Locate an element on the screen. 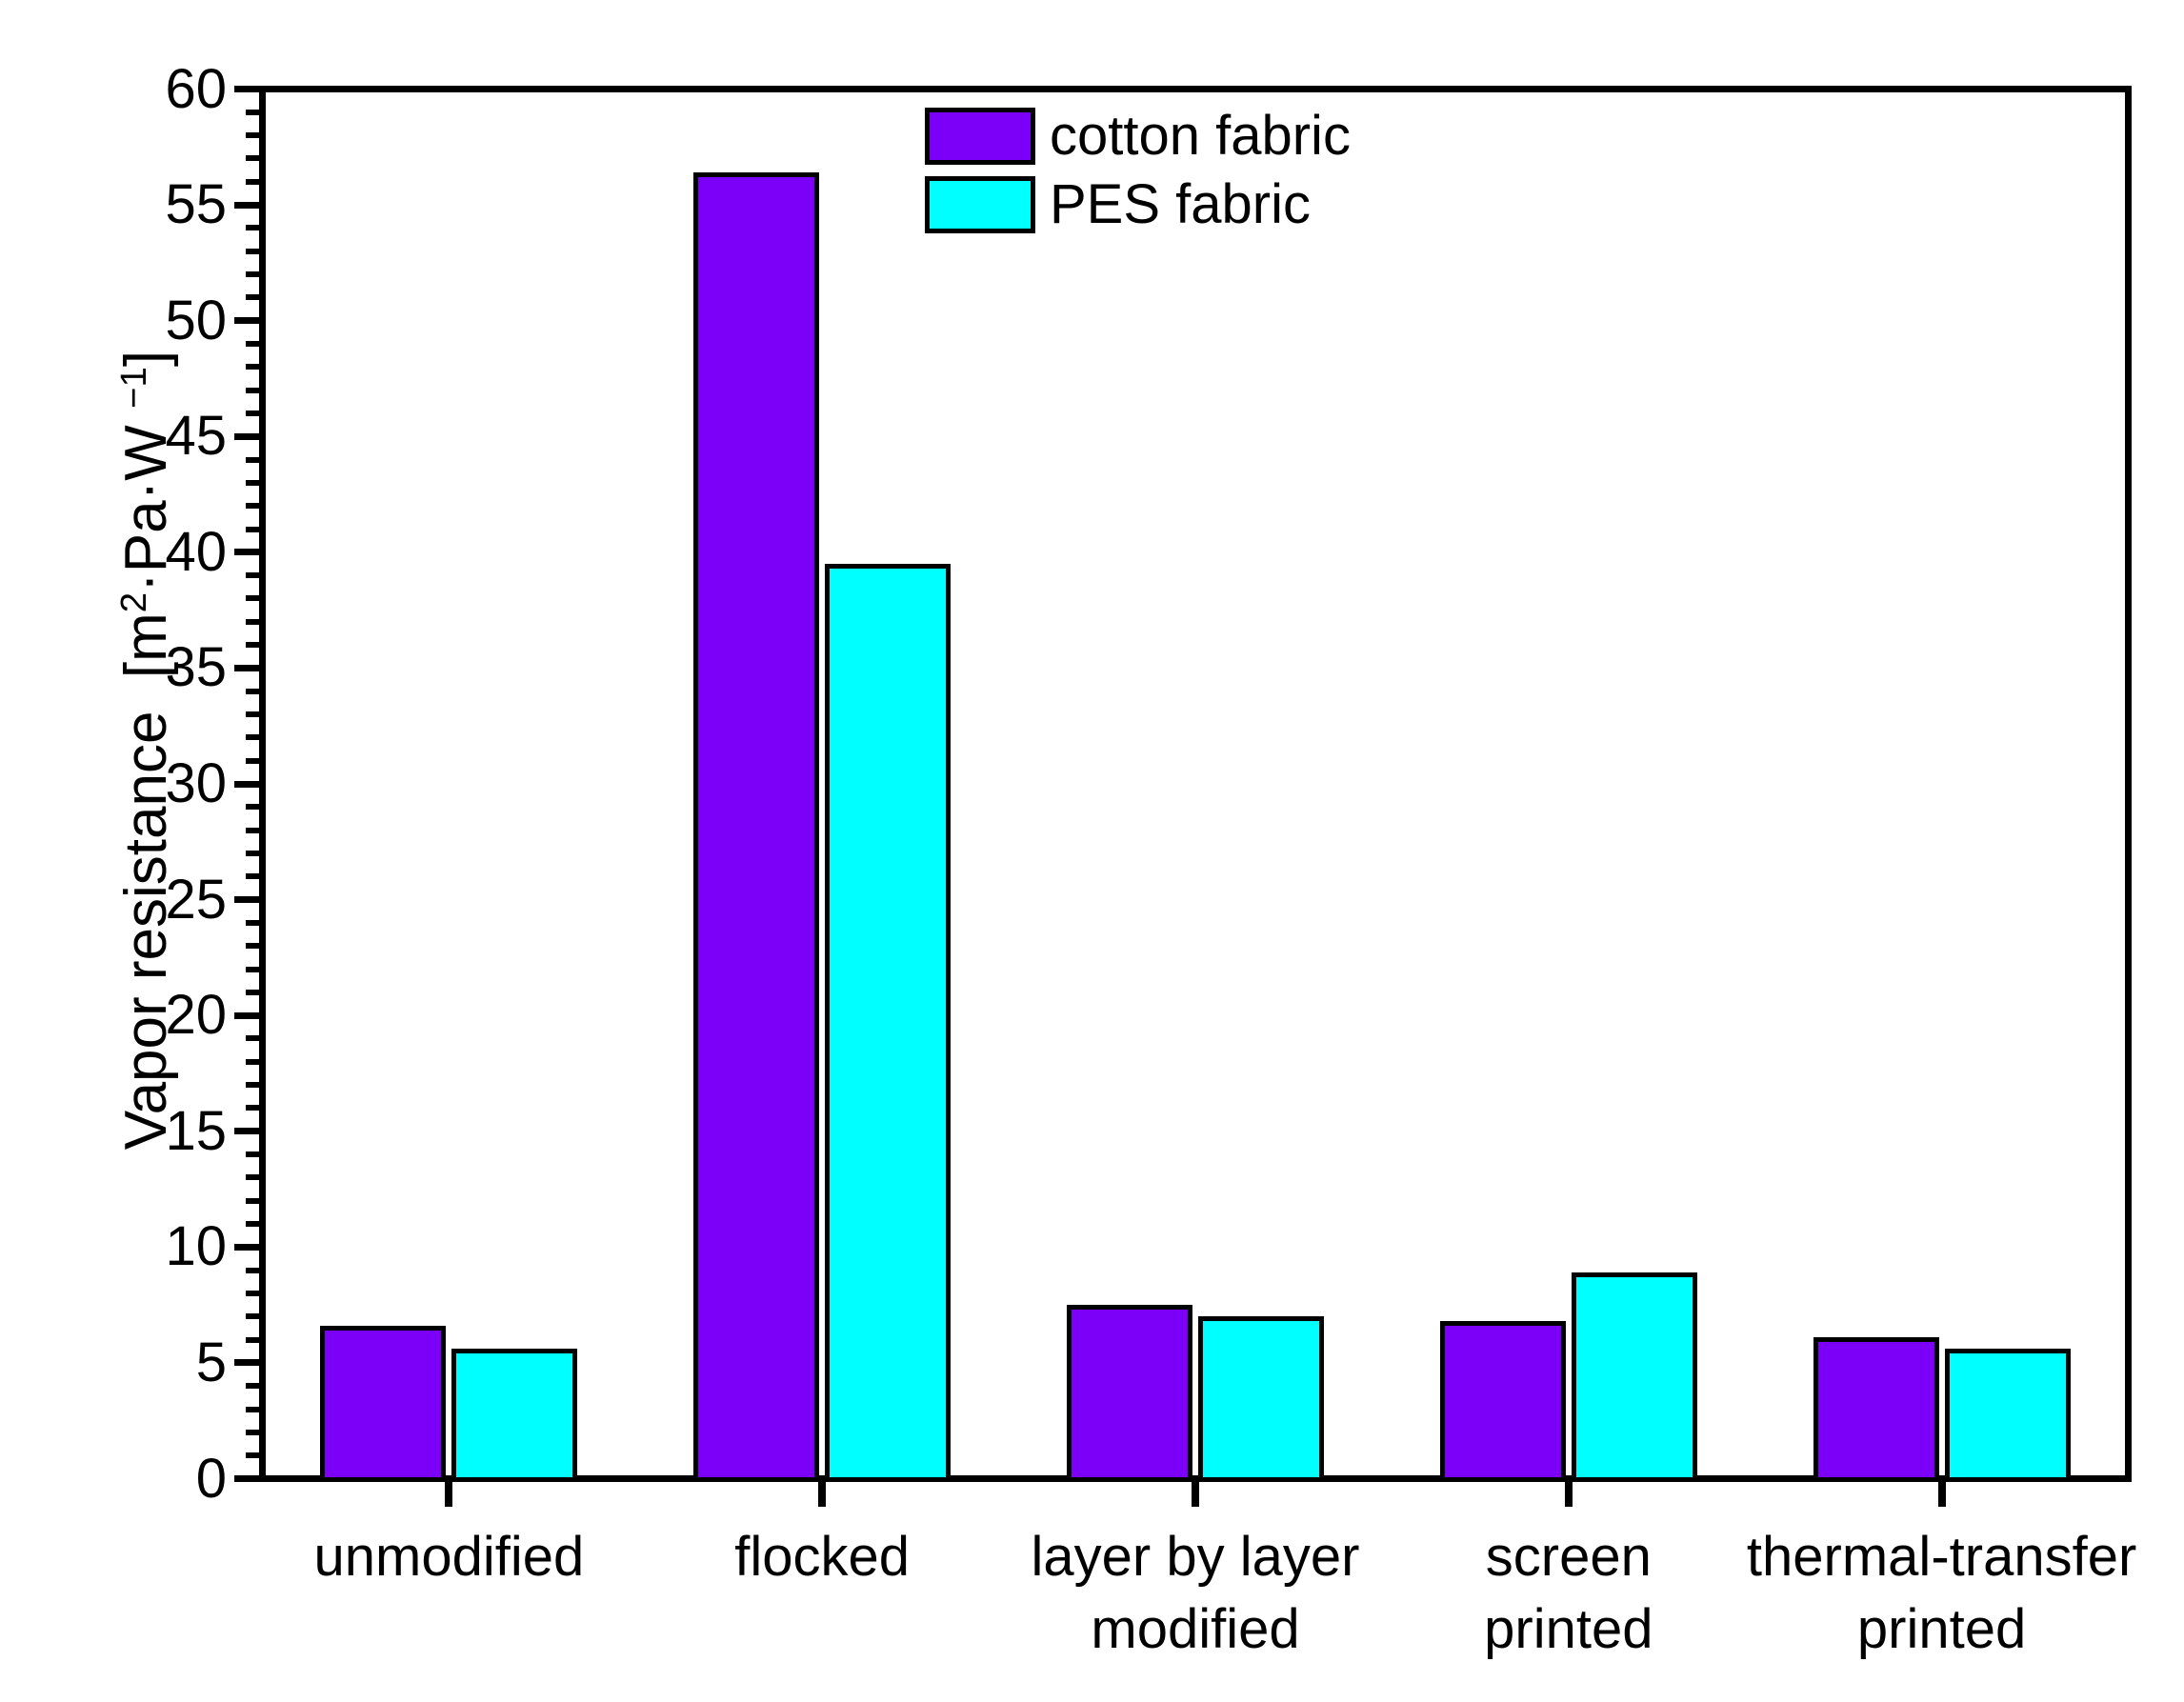 The image size is (2184, 1702). y-tick-label: 15 is located at coordinates (196, 1131).